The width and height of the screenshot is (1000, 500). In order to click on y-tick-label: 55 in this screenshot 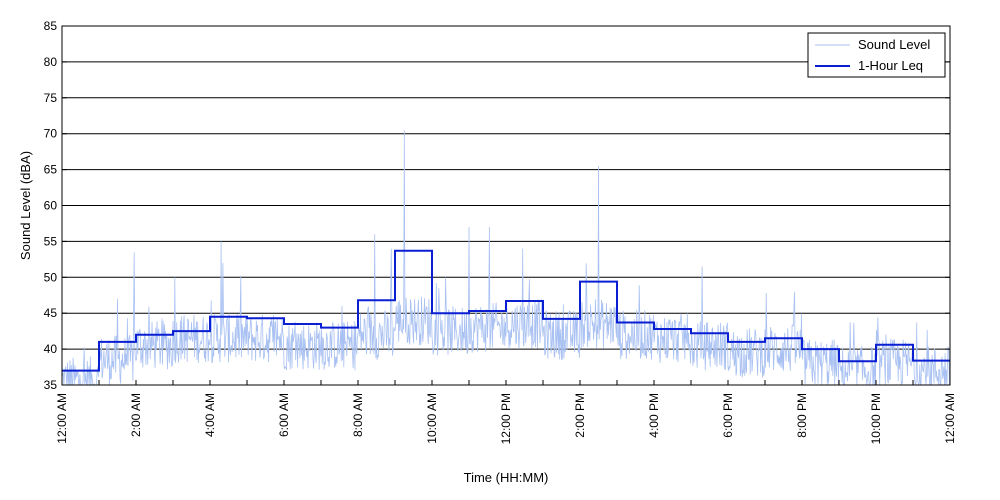, I will do `click(51, 241)`.